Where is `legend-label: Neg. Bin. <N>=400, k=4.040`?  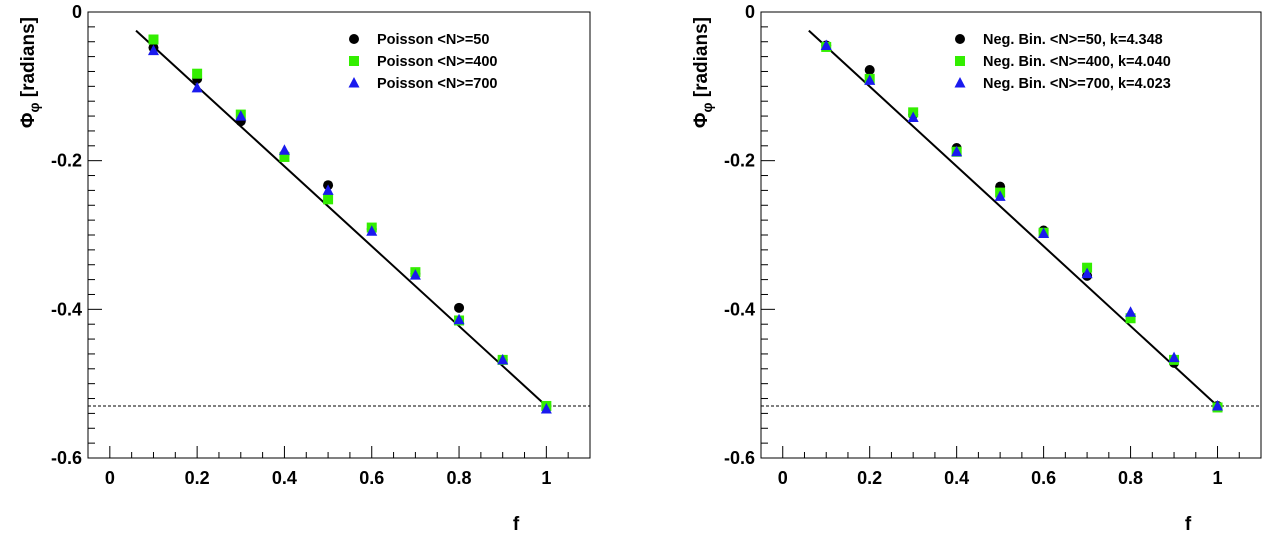
legend-label: Neg. Bin. <N>=400, k=4.040 is located at coordinates (1077, 62).